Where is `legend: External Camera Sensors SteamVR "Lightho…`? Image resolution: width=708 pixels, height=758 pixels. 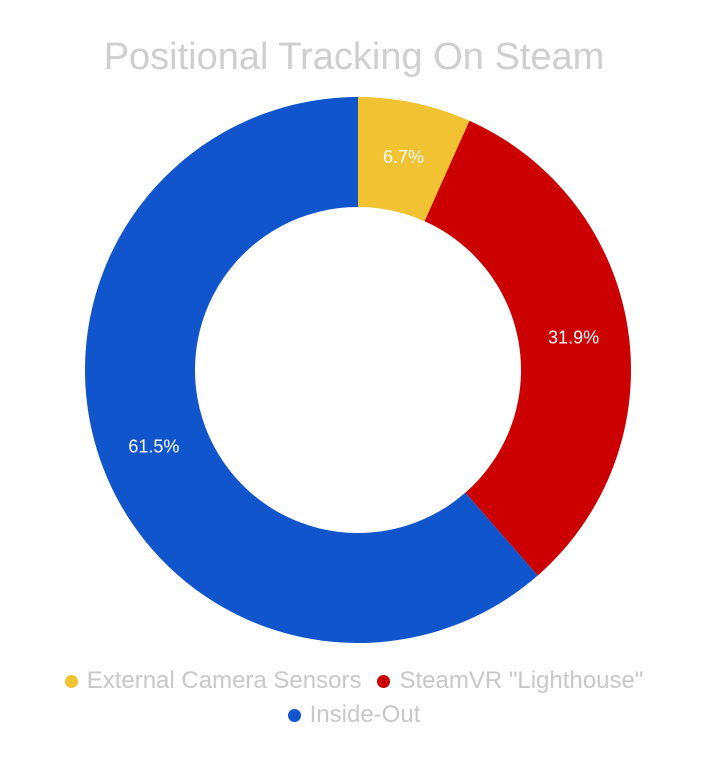
legend: External Camera Sensors SteamVR "Lightho… is located at coordinates (354, 698).